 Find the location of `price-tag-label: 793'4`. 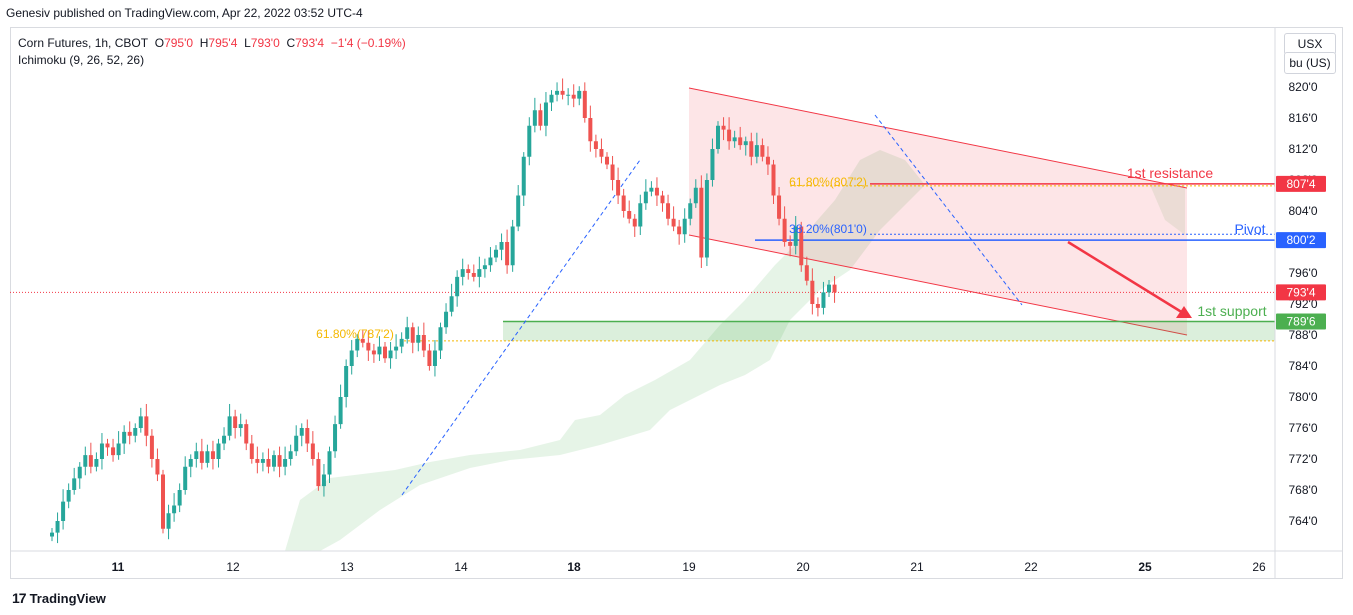

price-tag-label: 793'4 is located at coordinates (1301, 292).